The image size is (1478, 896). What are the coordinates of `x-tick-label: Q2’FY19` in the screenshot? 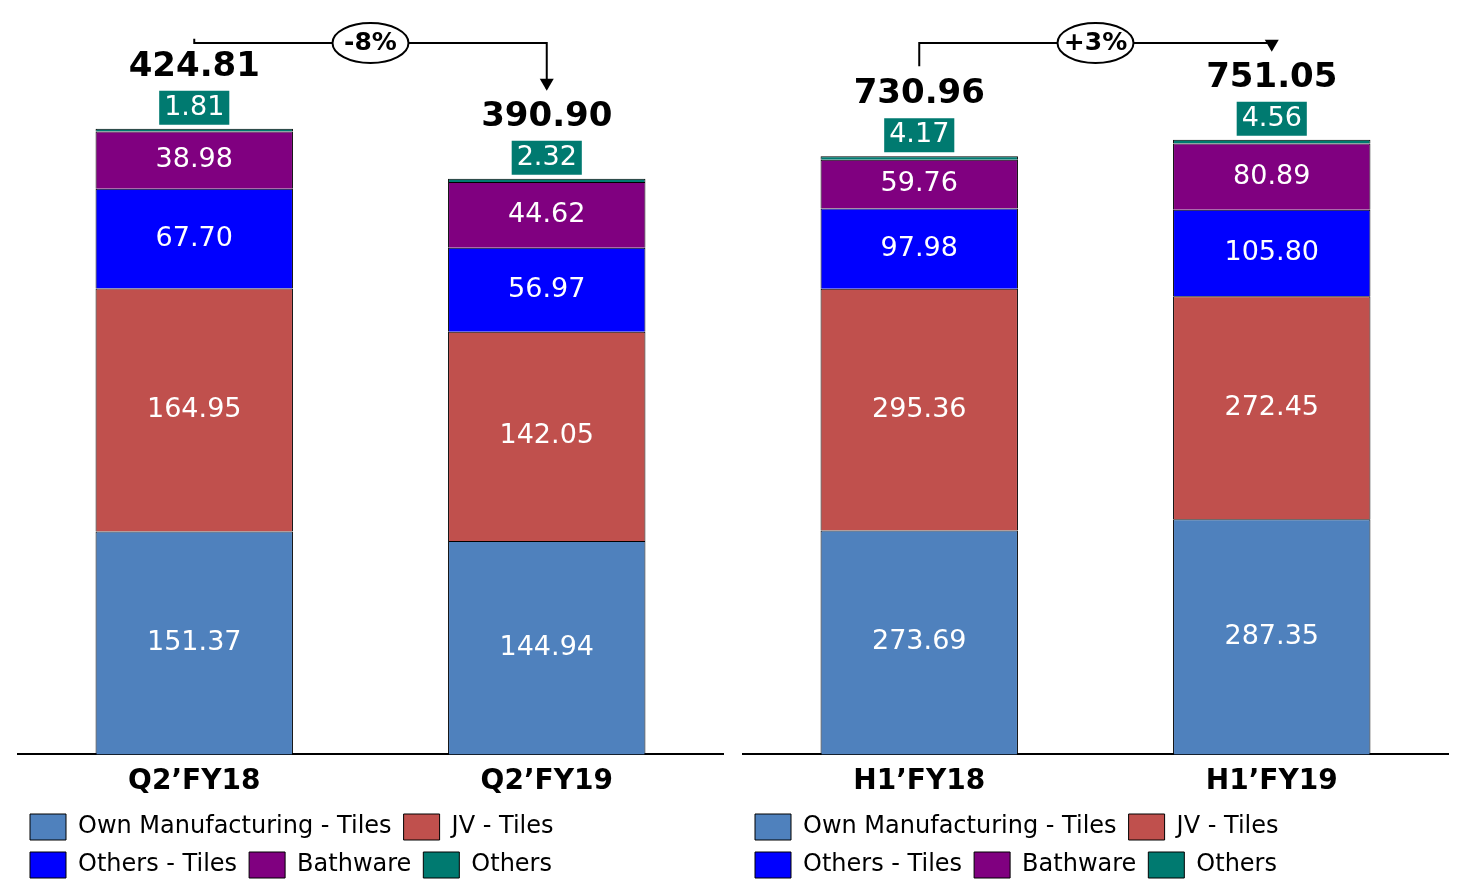 It's located at (546, 780).